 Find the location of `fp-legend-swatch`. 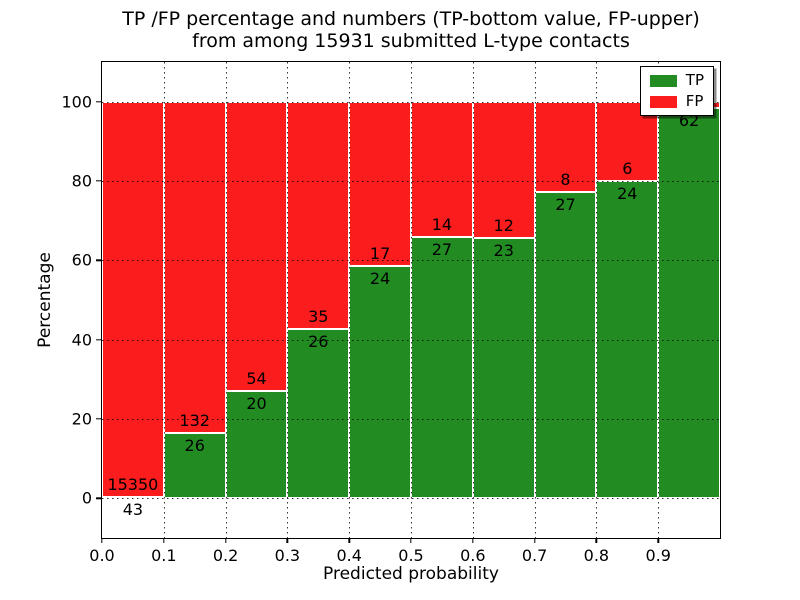

fp-legend-swatch is located at coordinates (663, 101).